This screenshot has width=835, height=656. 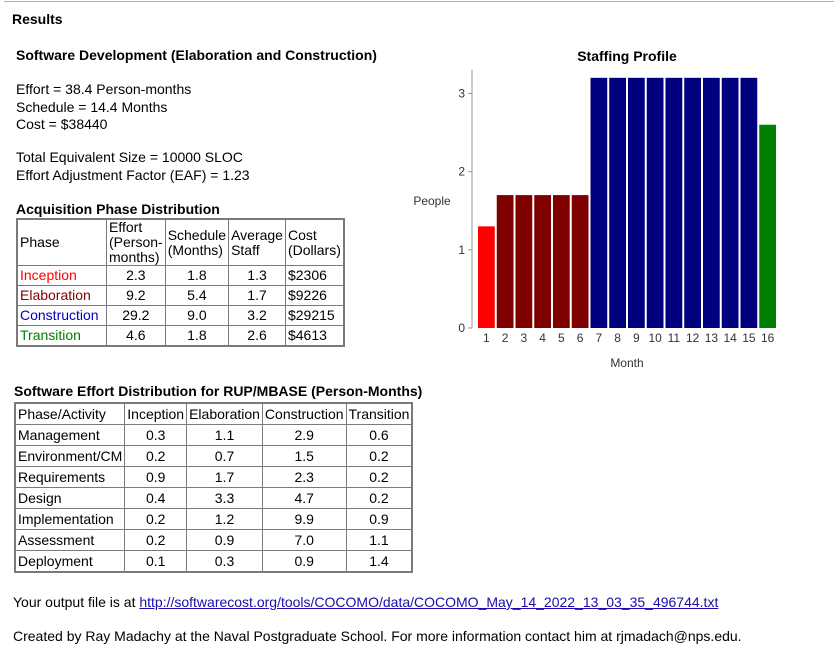 What do you see at coordinates (617, 338) in the screenshot?
I see `x-tick-label: 8` at bounding box center [617, 338].